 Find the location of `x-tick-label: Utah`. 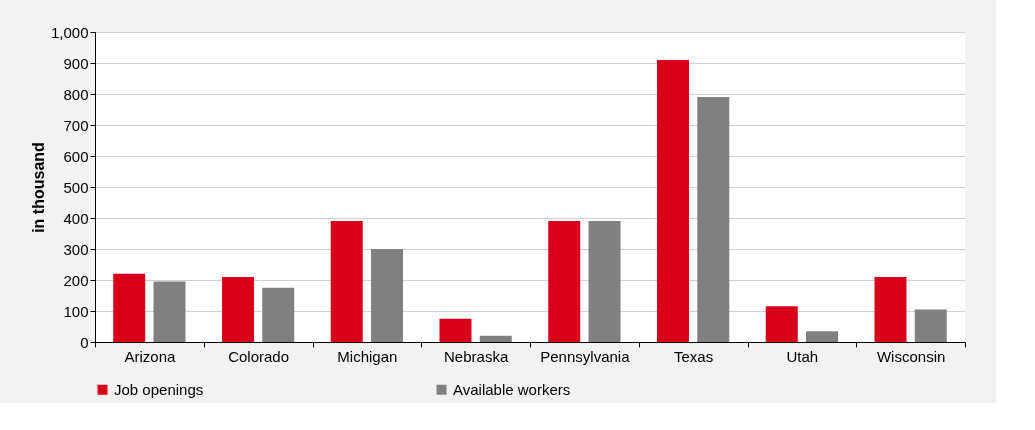

x-tick-label: Utah is located at coordinates (802, 356).